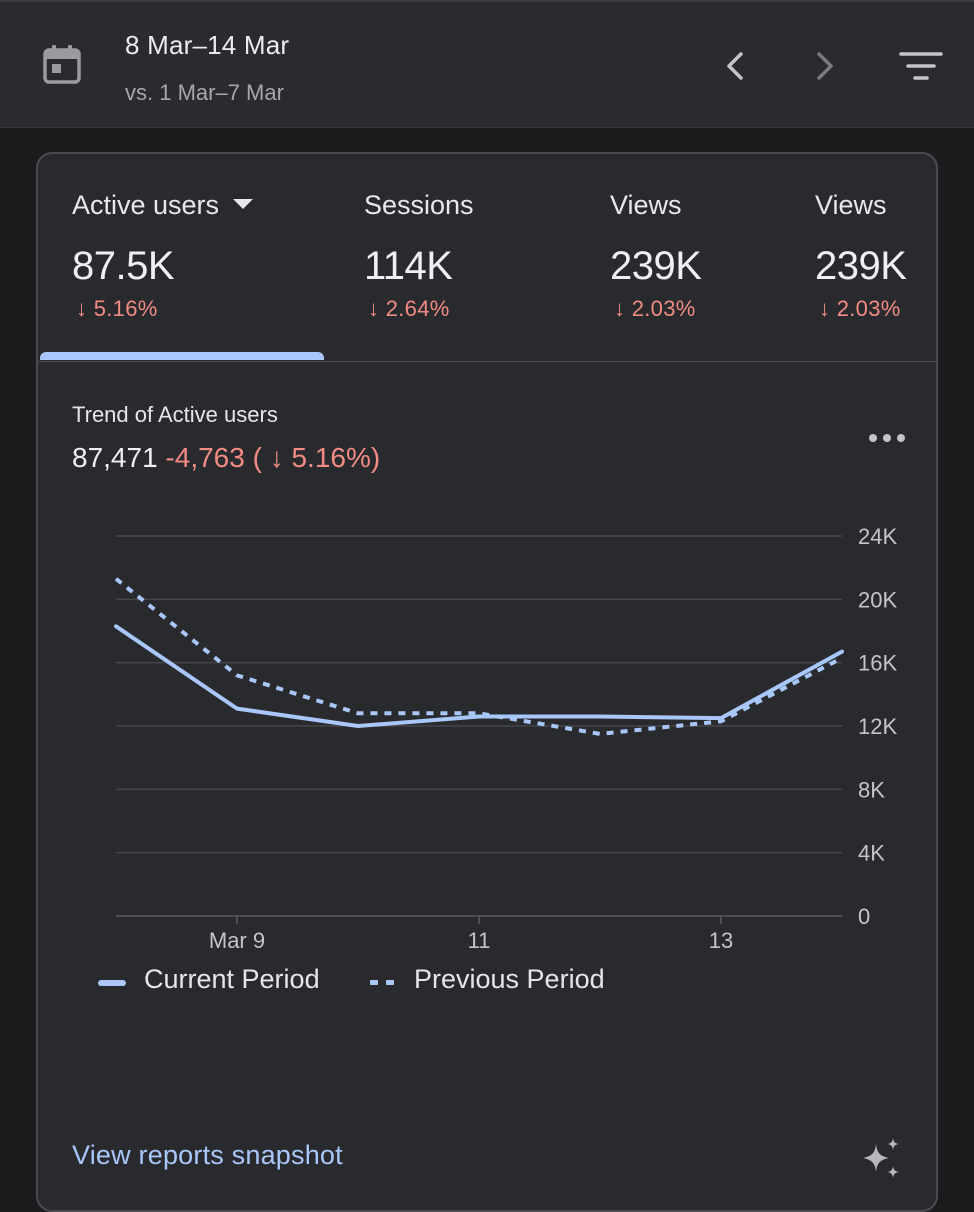 This screenshot has width=974, height=1212. I want to click on header-edge, so click(487, 1).